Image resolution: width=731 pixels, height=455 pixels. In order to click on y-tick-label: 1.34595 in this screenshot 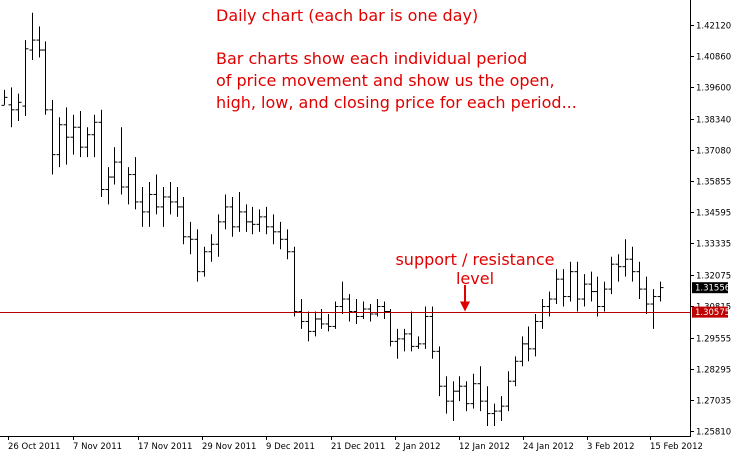, I will do `click(713, 214)`.